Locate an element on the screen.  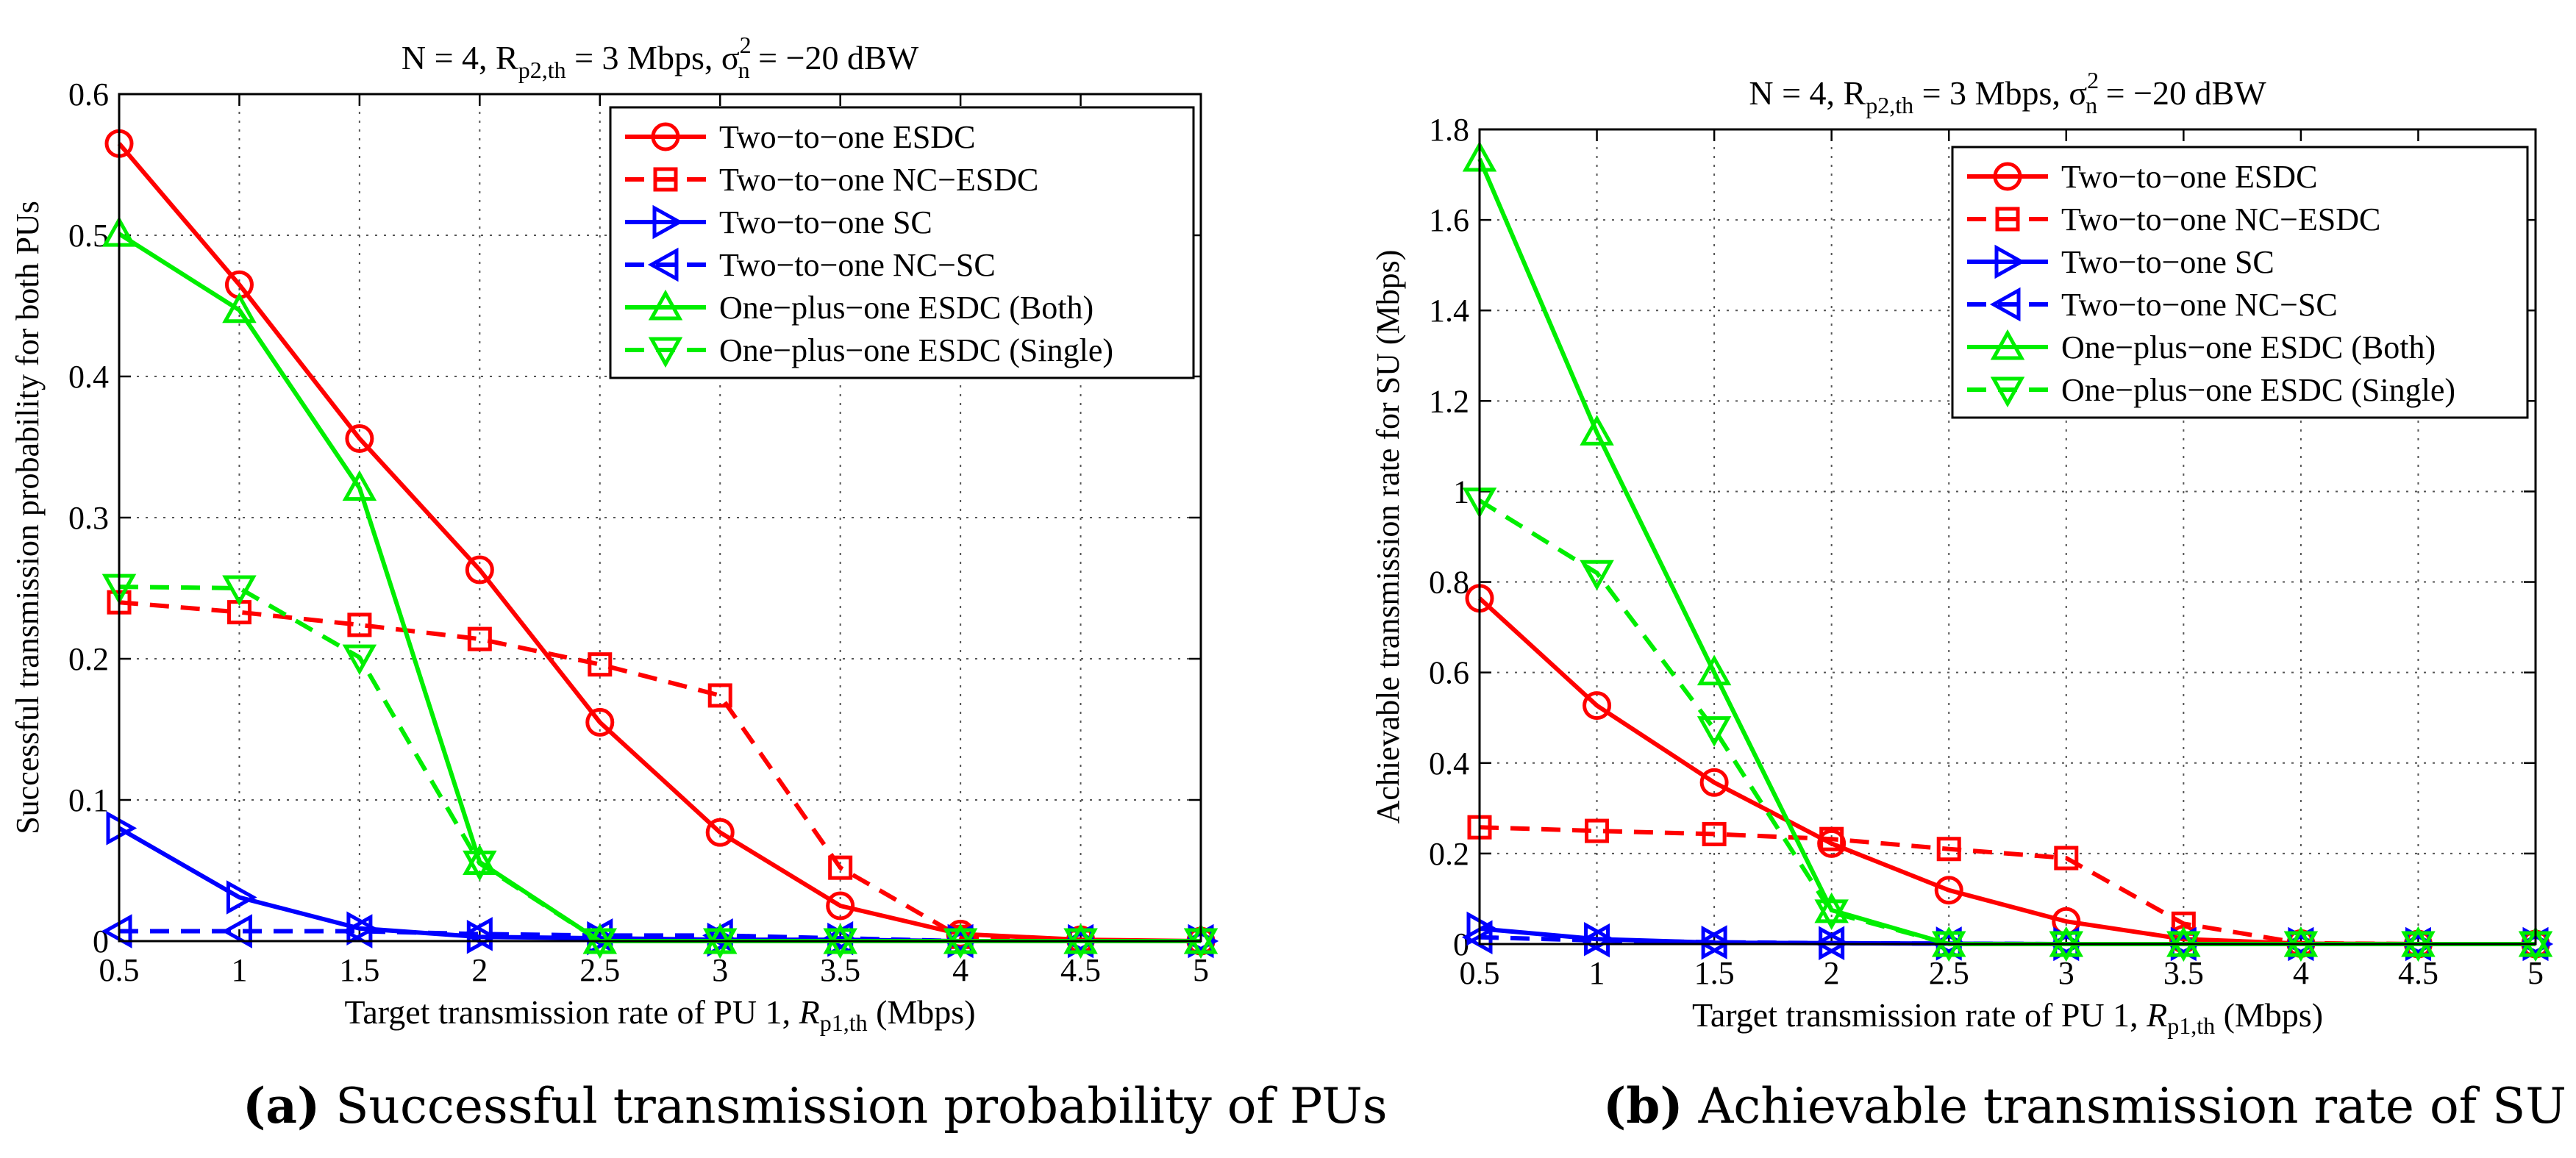
y-tick-label: 1.6 is located at coordinates (1449, 220).